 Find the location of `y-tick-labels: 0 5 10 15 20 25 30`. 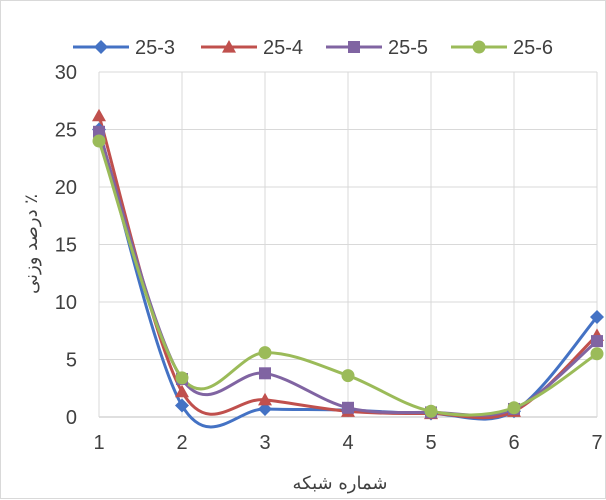

y-tick-labels: 0 5 10 15 20 25 30 is located at coordinates (66, 245).